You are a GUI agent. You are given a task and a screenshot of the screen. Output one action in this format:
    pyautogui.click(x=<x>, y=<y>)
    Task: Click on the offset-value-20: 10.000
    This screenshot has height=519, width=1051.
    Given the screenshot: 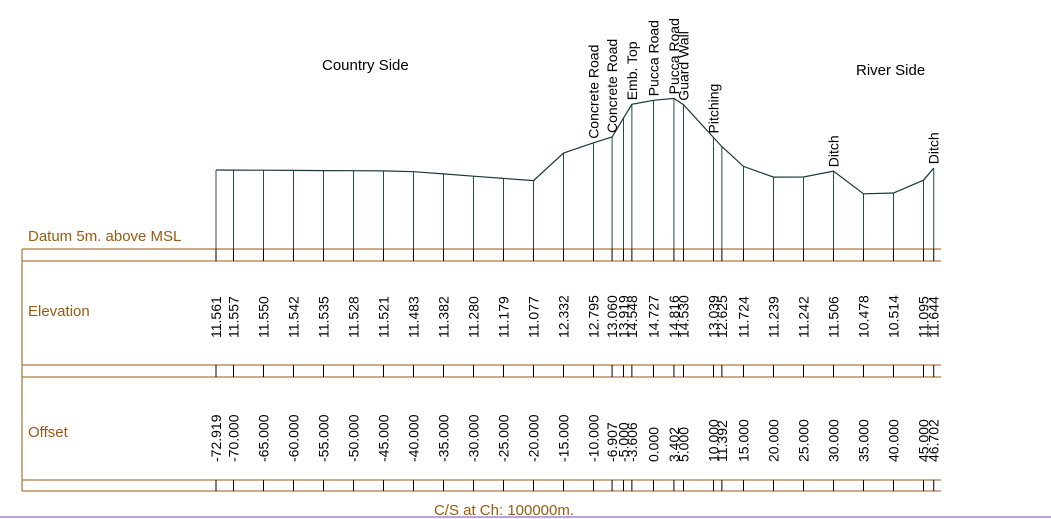 What is the action you would take?
    pyautogui.click(x=714, y=440)
    